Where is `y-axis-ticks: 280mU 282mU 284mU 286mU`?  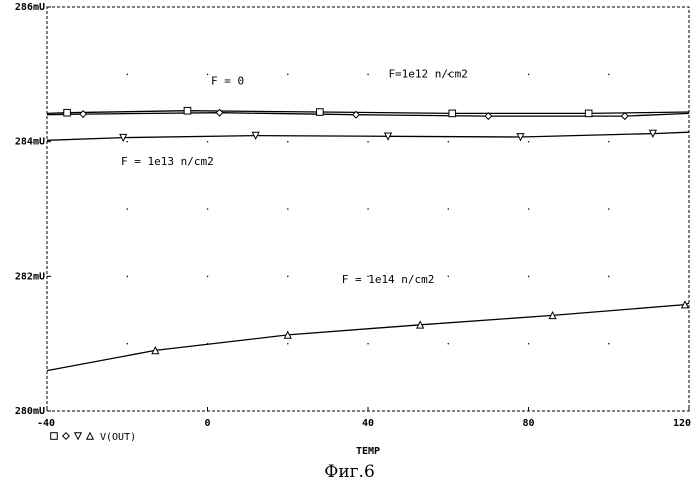
y-axis-ticks: 280mU 282mU 284mU 286mU is located at coordinates (33, 209).